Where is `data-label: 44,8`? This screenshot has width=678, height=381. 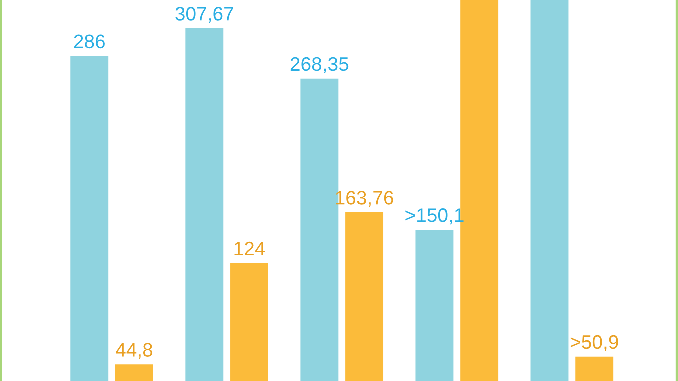 data-label: 44,8 is located at coordinates (134, 351).